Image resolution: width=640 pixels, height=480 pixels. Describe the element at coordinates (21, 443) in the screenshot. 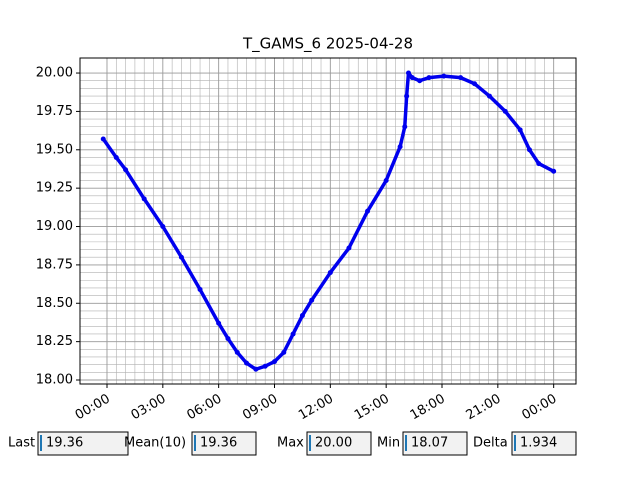

I see `widget-label: Last` at that location.